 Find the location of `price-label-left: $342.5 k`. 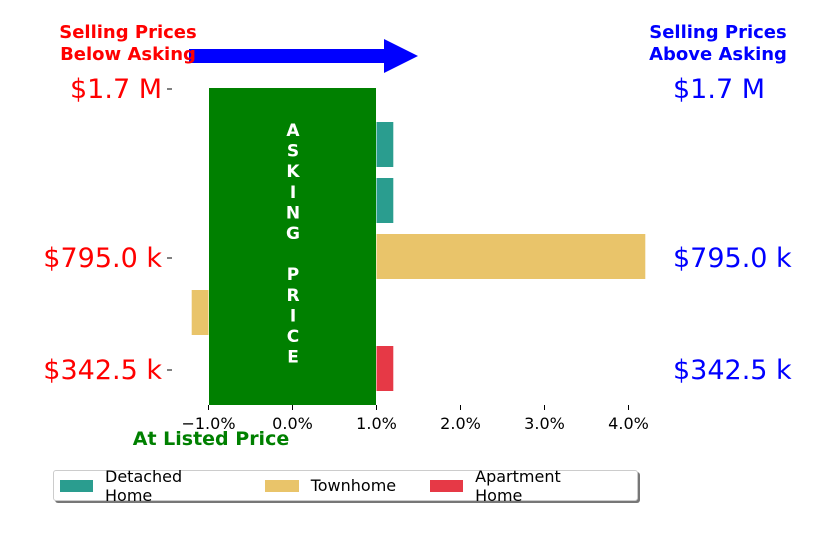

price-label-left: $342.5 k is located at coordinates (102, 370).